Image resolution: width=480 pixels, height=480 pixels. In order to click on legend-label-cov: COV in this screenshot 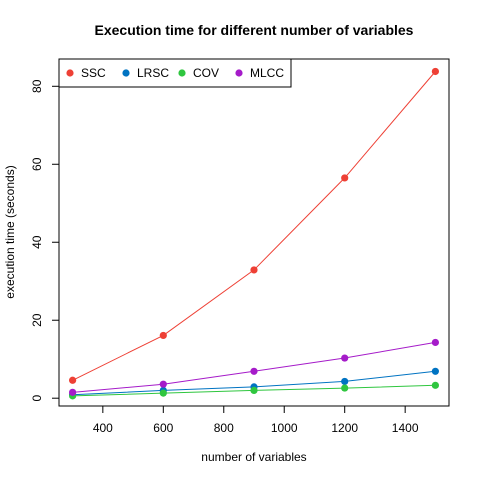, I will do `click(206, 73)`.